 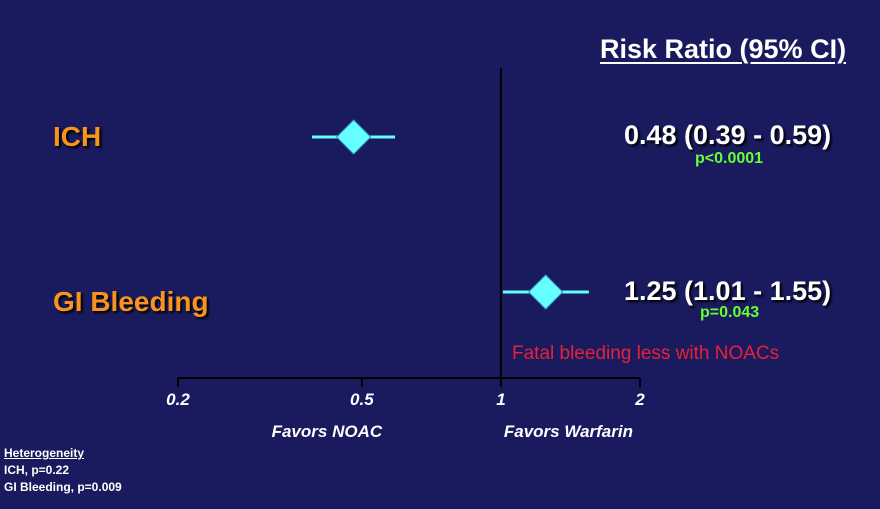 What do you see at coordinates (723, 49) in the screenshot?
I see `risk-ratio-header: Risk Ratio (95% CI)` at bounding box center [723, 49].